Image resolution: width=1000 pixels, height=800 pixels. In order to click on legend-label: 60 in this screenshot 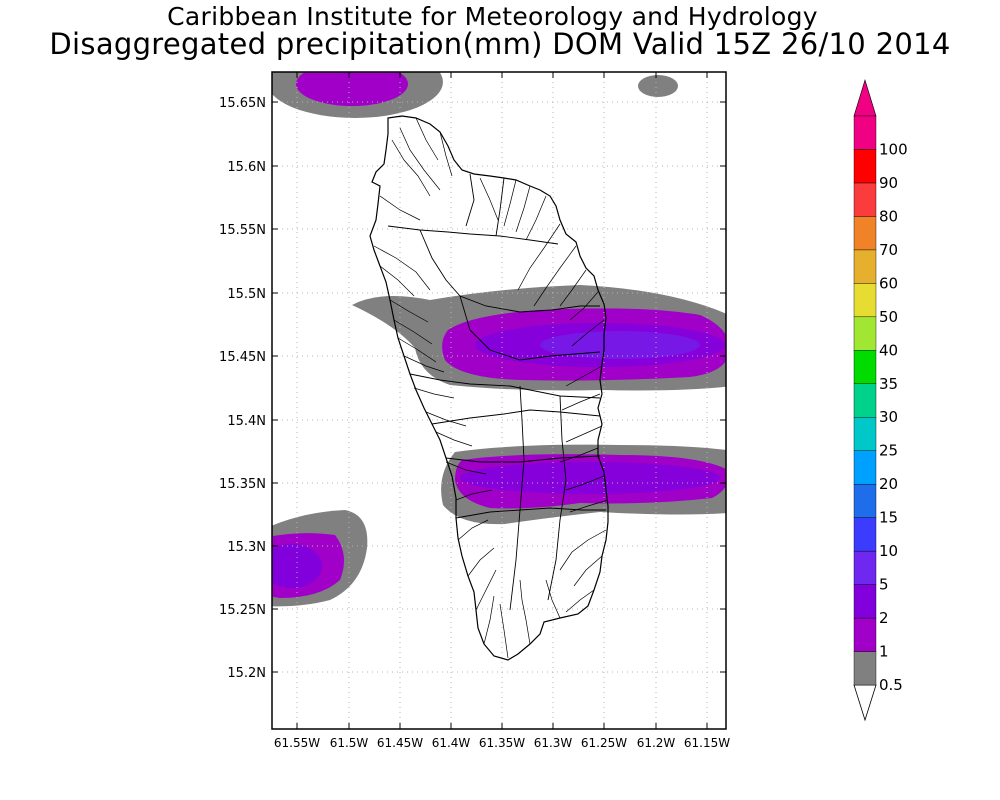, I will do `click(888, 283)`.